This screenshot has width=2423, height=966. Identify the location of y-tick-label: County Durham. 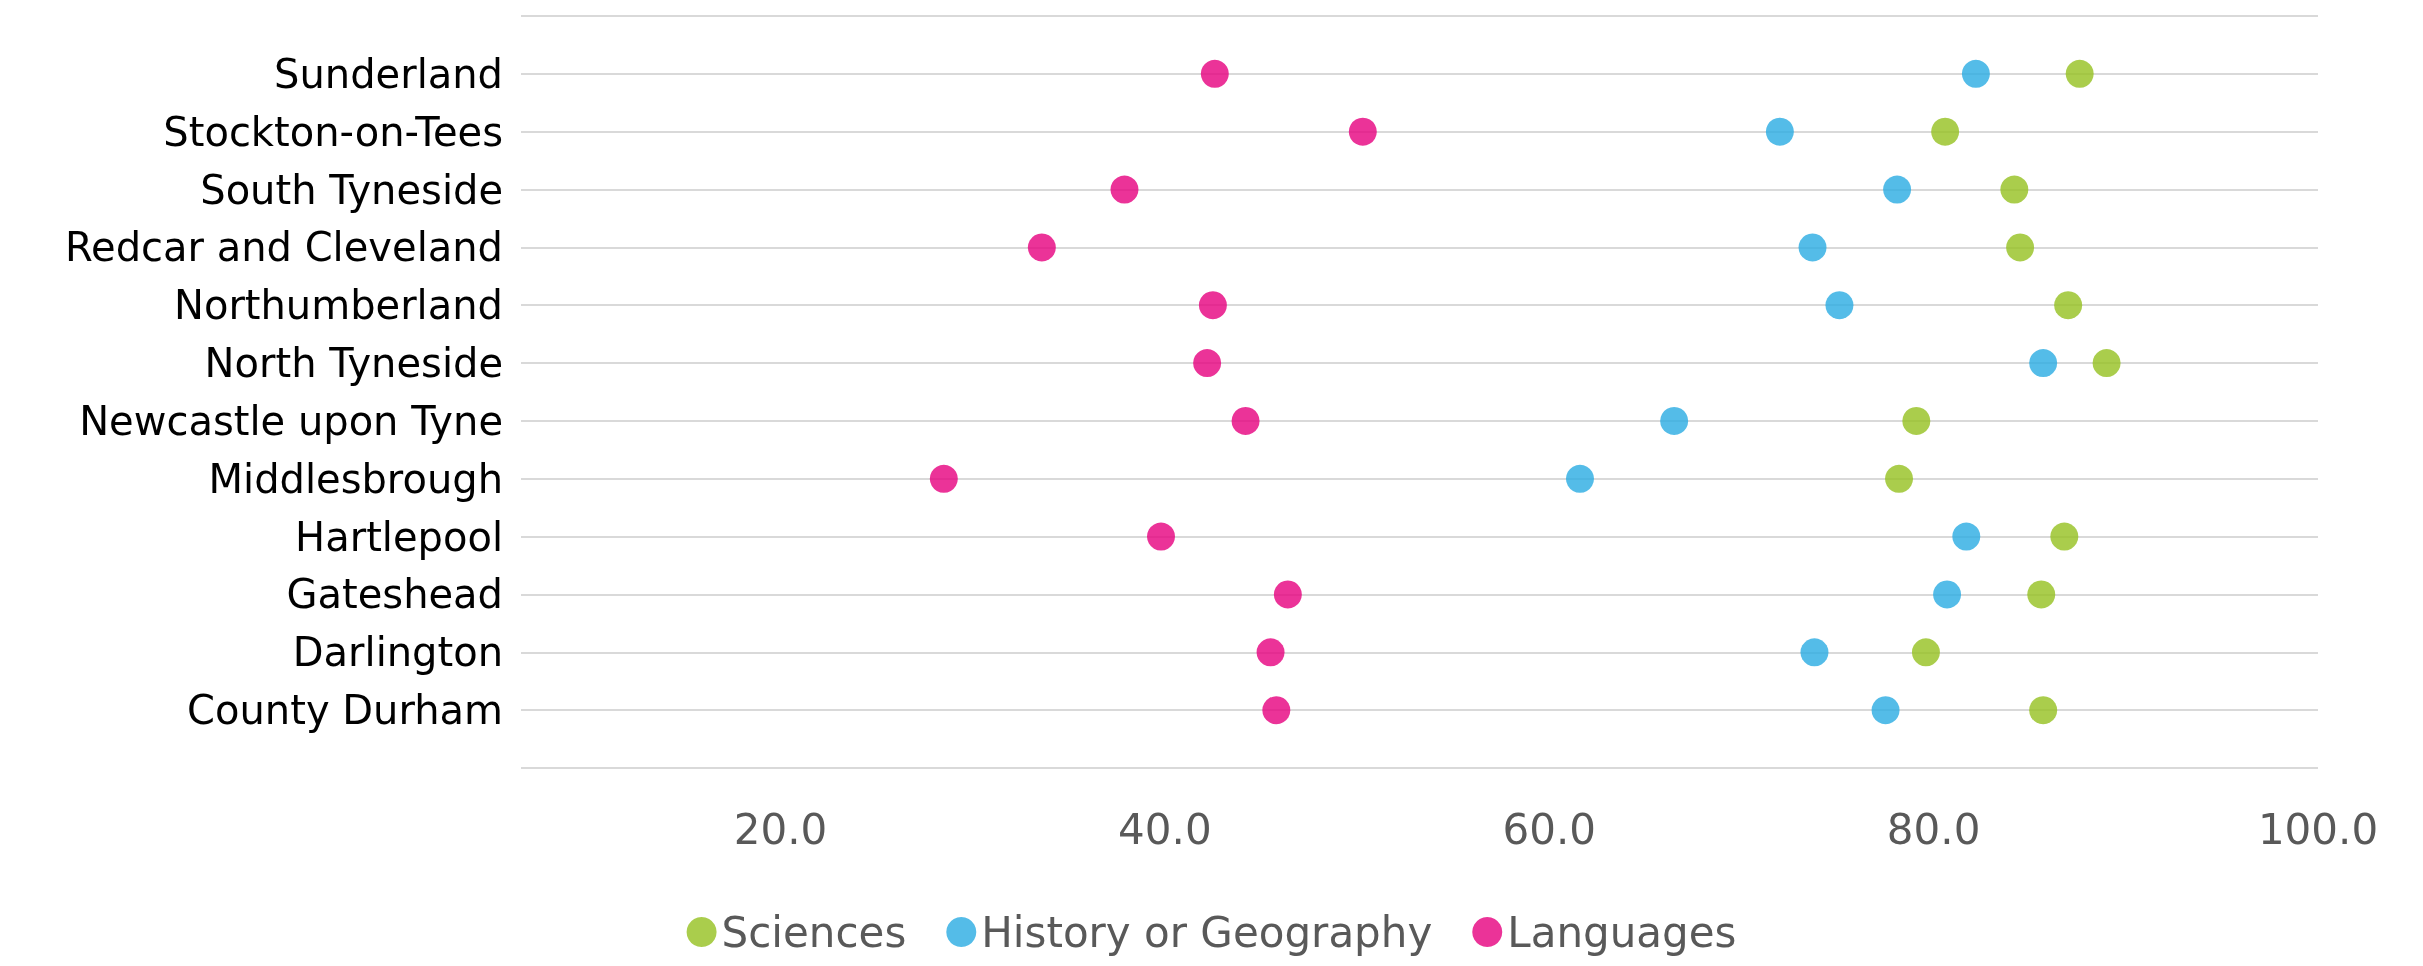
(345, 710).